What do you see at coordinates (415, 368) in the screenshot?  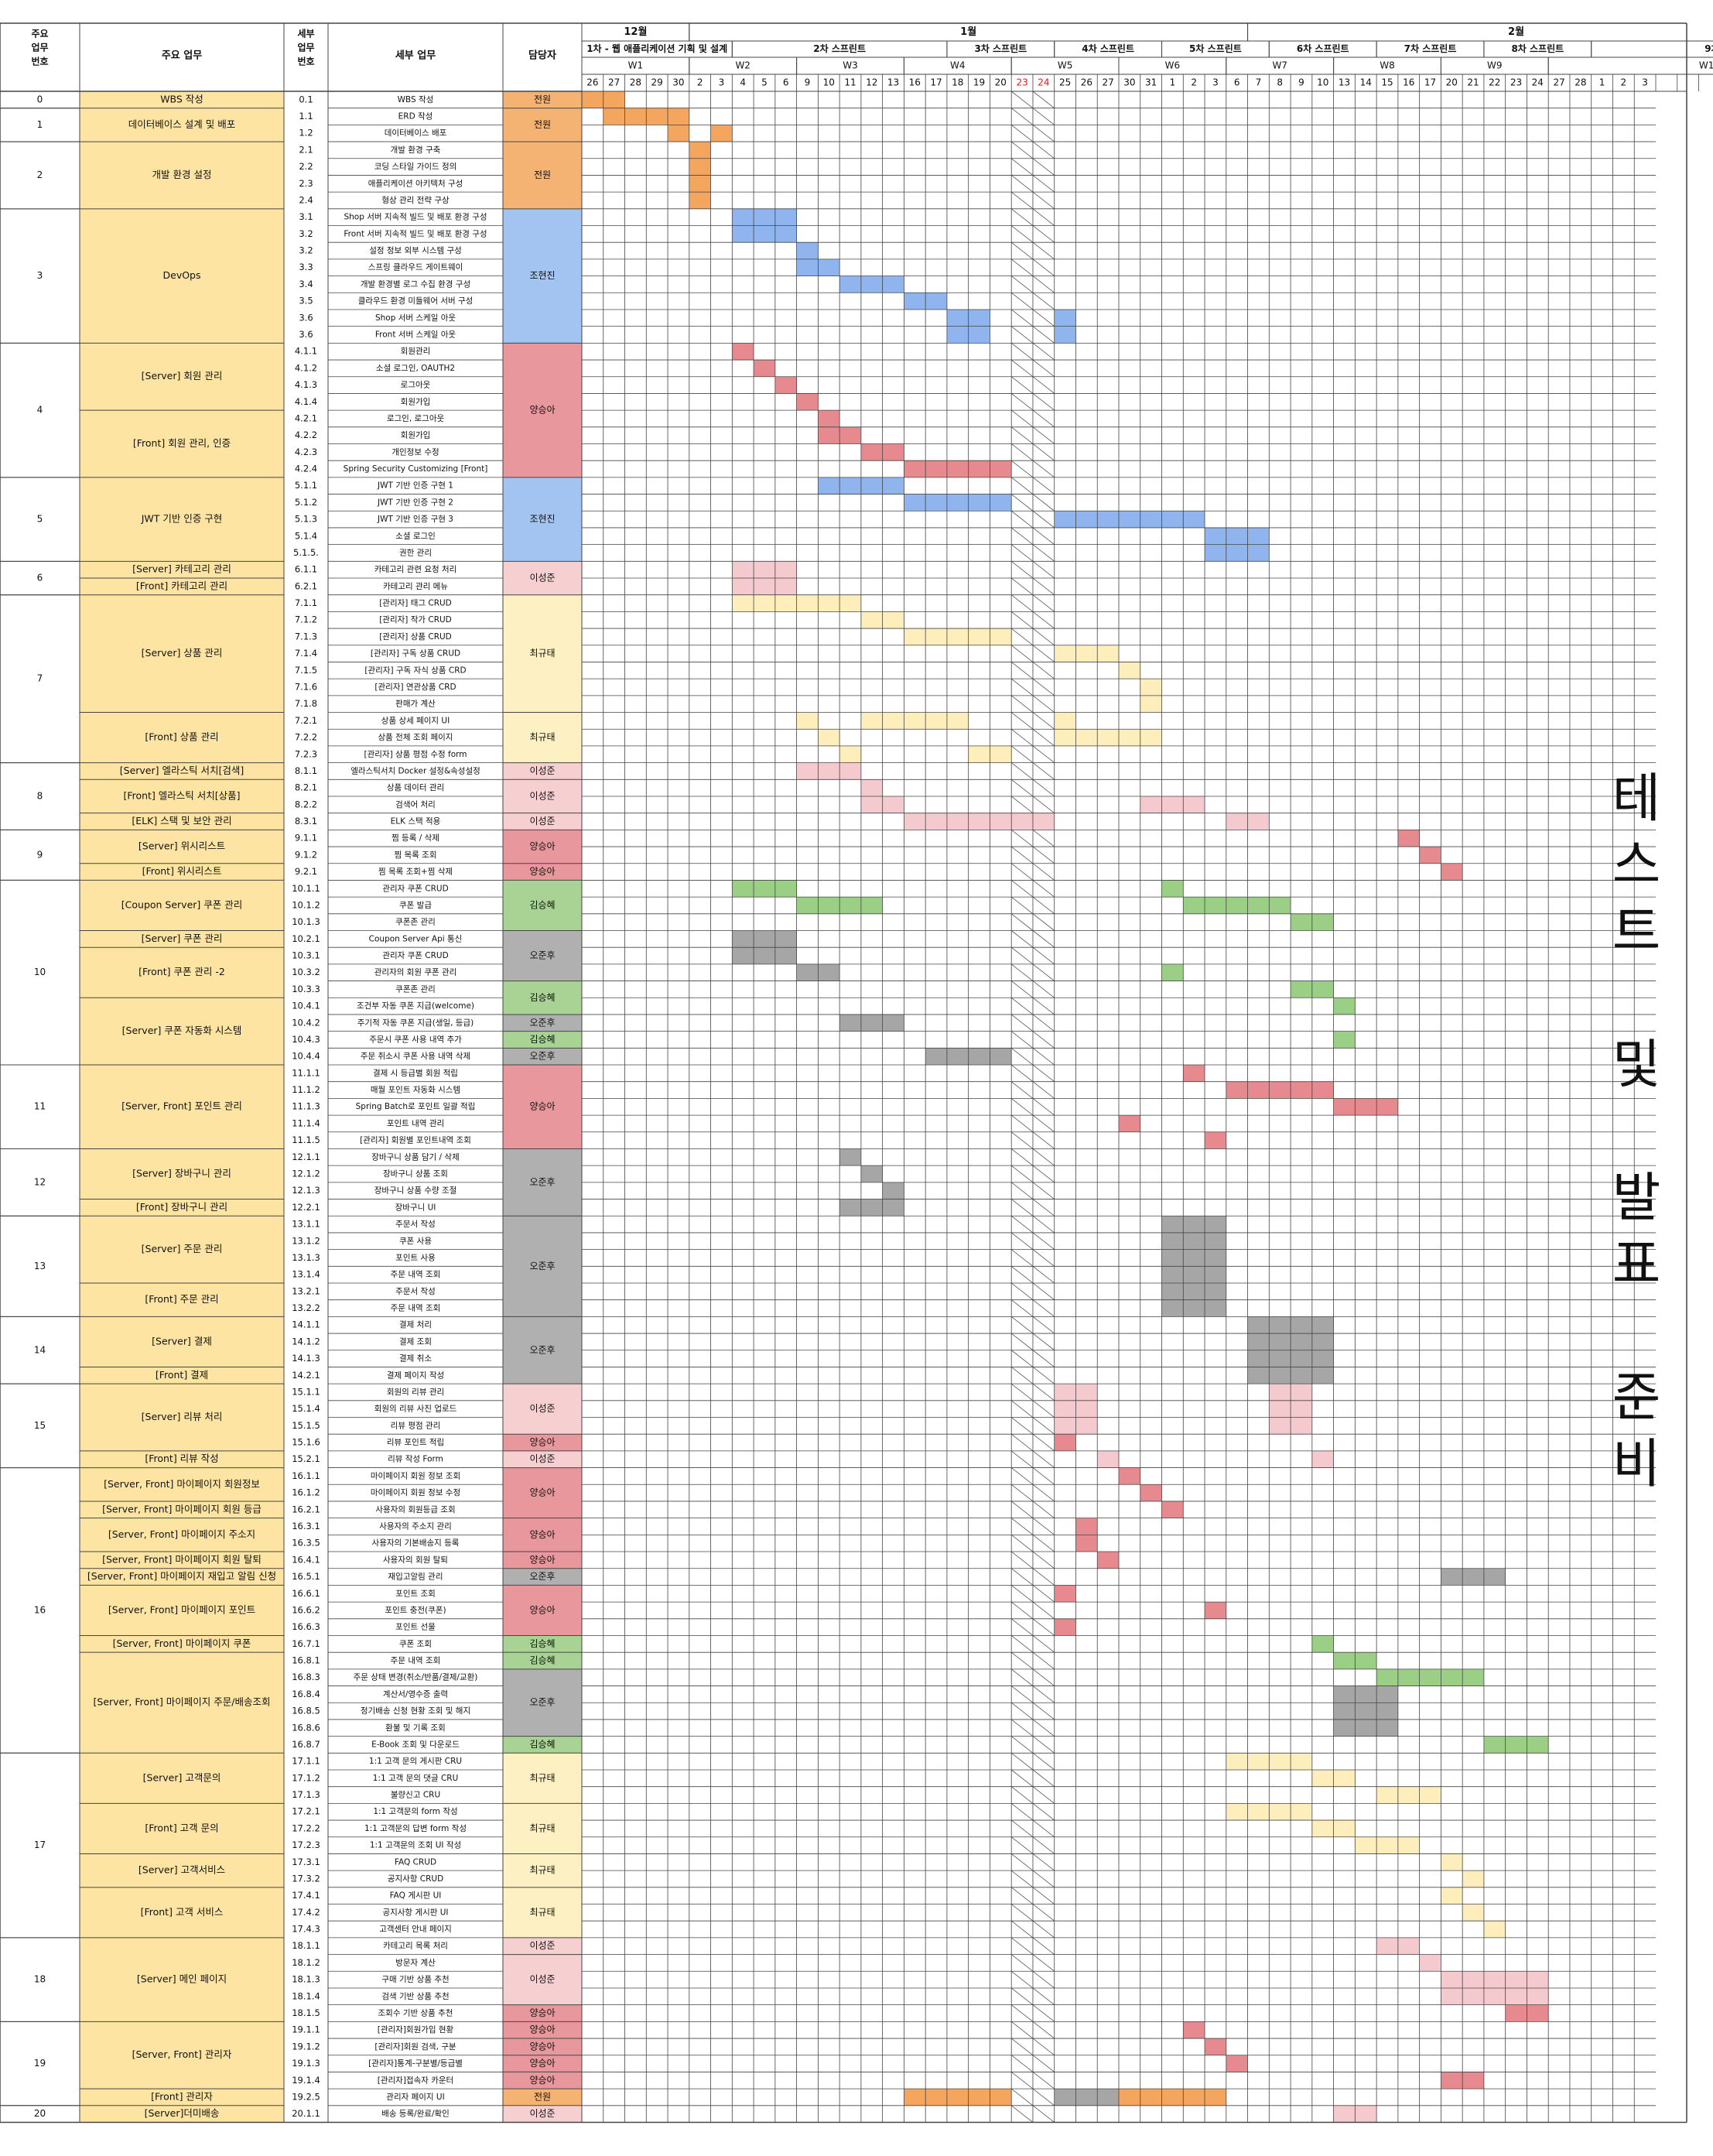 I see `sub-task-name: 소셜 로그인, OAUTH2` at bounding box center [415, 368].